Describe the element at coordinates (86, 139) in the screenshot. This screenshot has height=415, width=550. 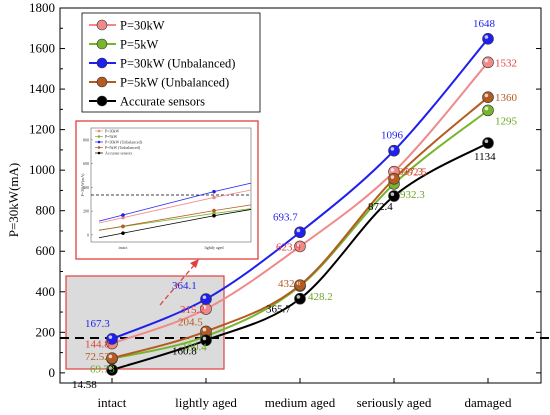
I see `inset-y-tick-label: 800` at that location.